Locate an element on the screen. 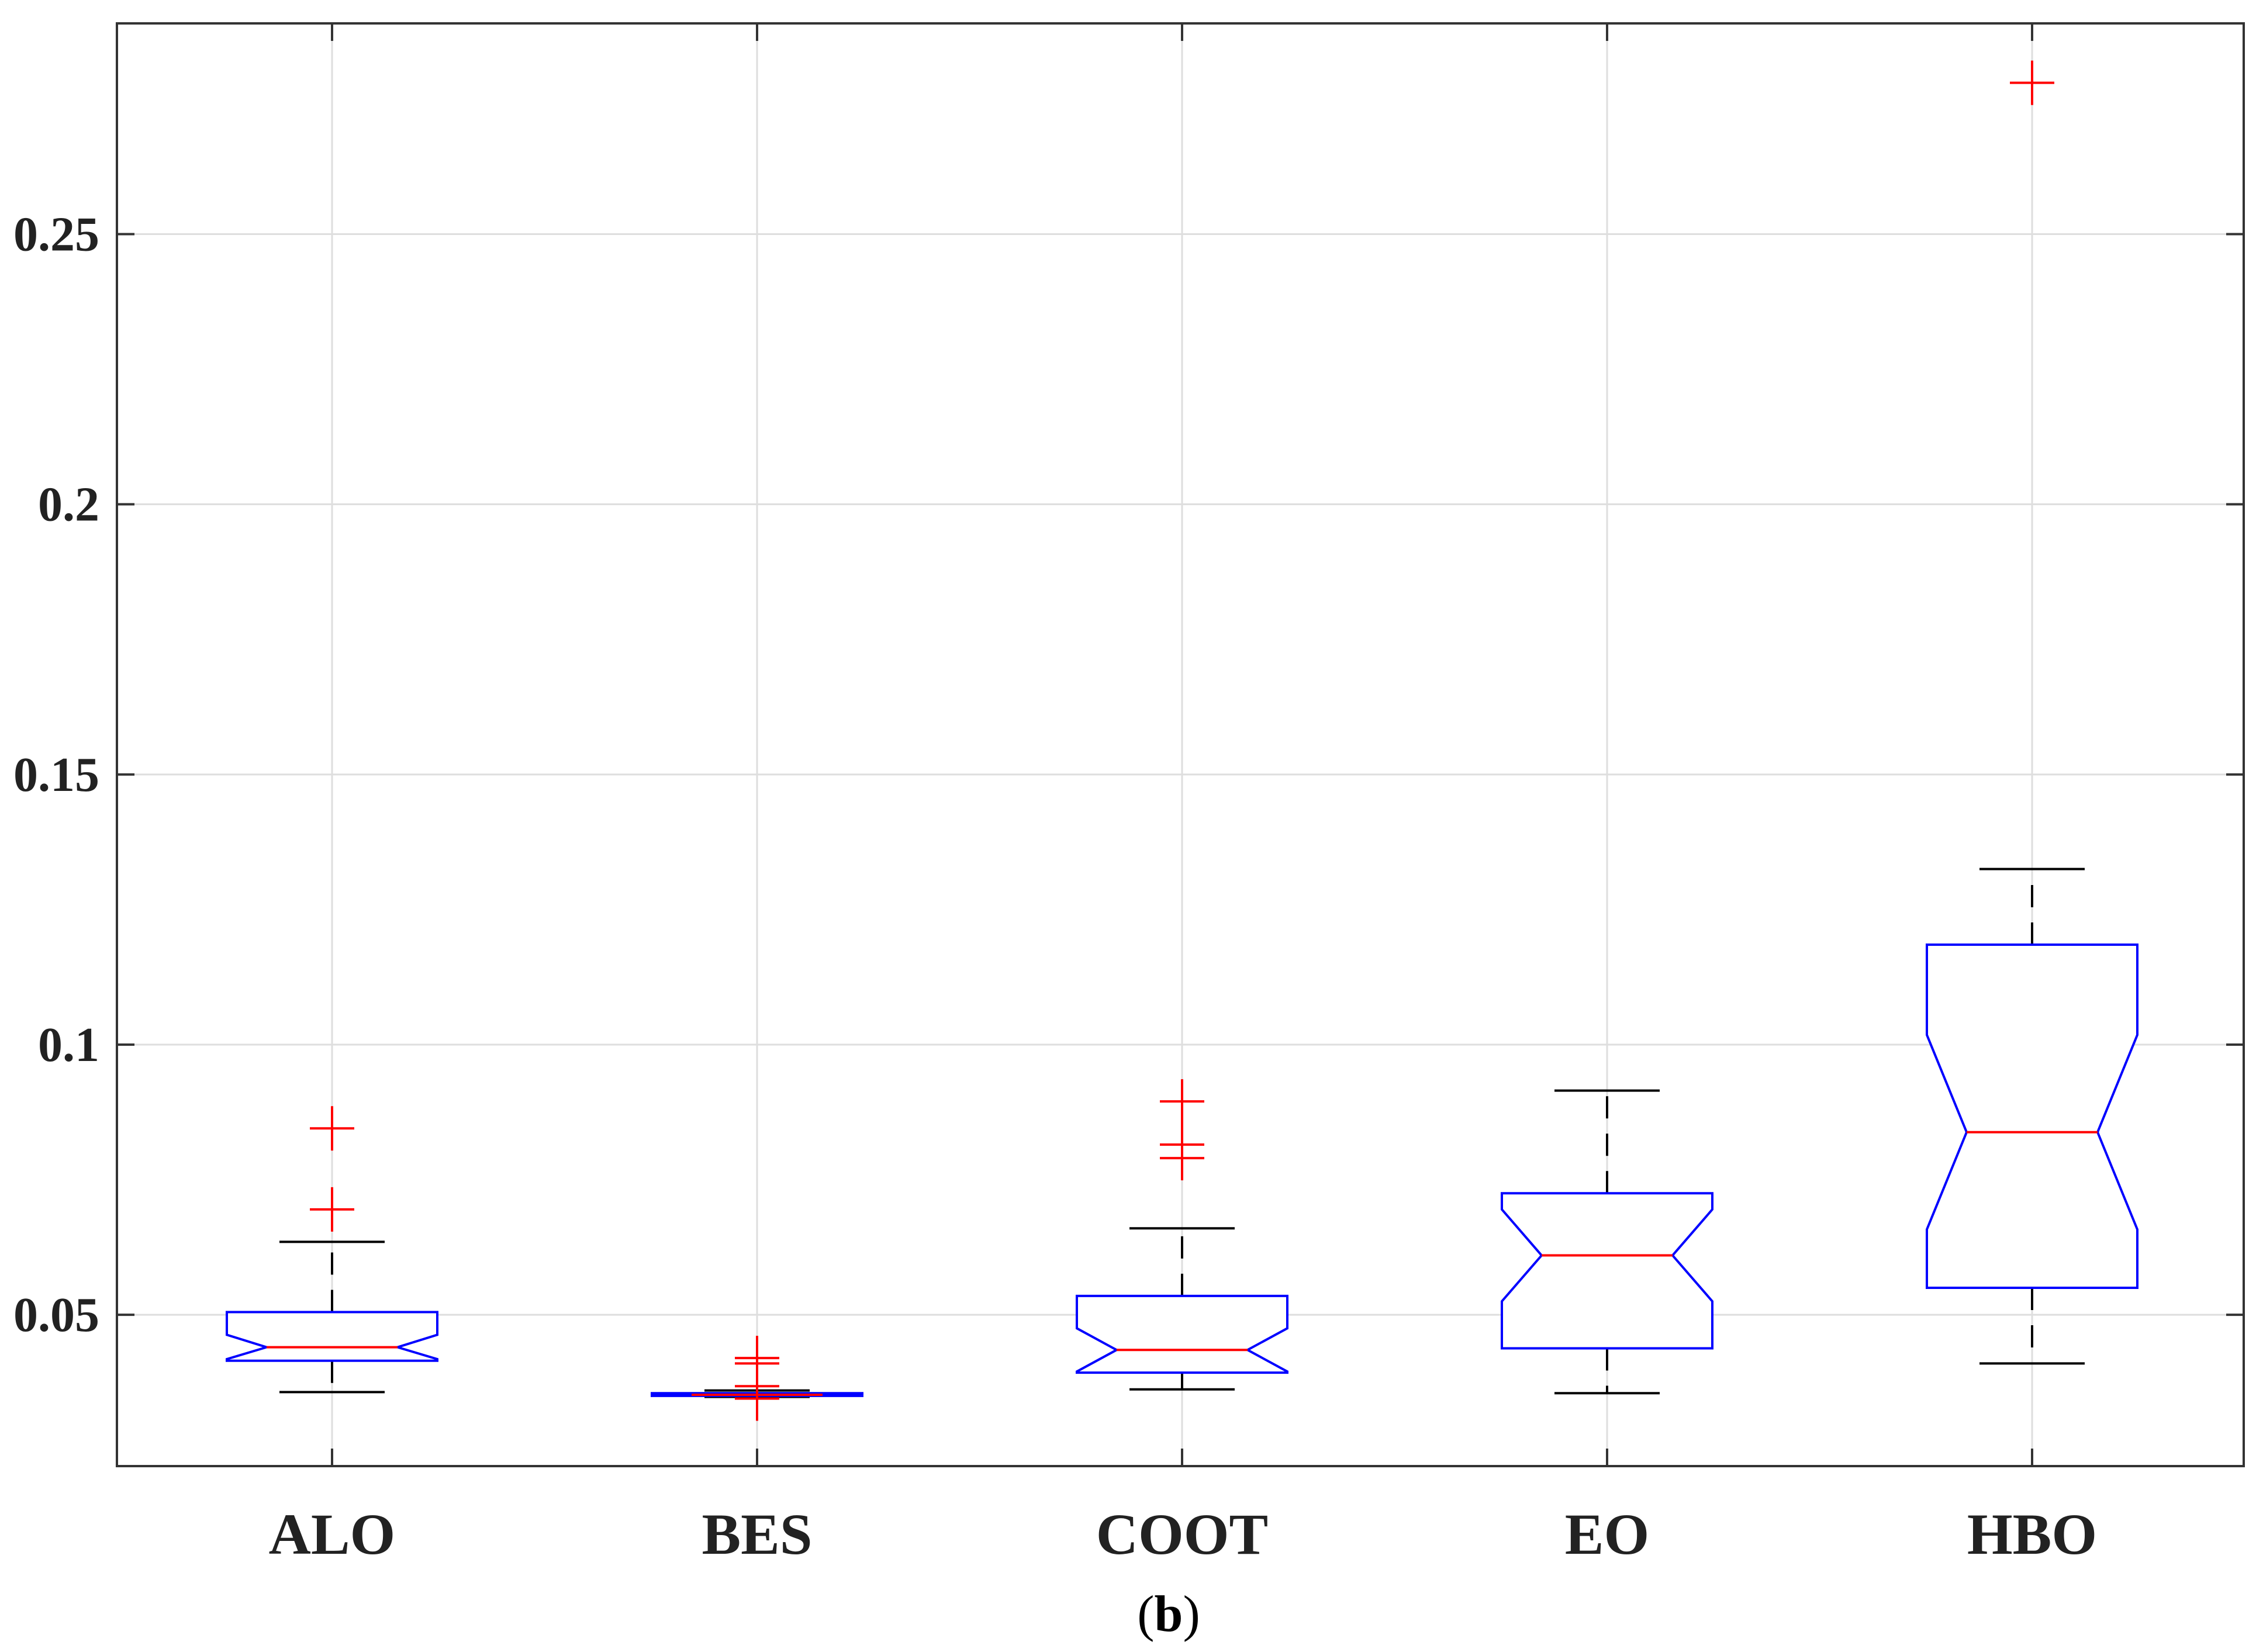 The width and height of the screenshot is (2256, 1652). y-tick-labels: 0.05 0.1 0.15 0.2 0.25 is located at coordinates (56, 775).